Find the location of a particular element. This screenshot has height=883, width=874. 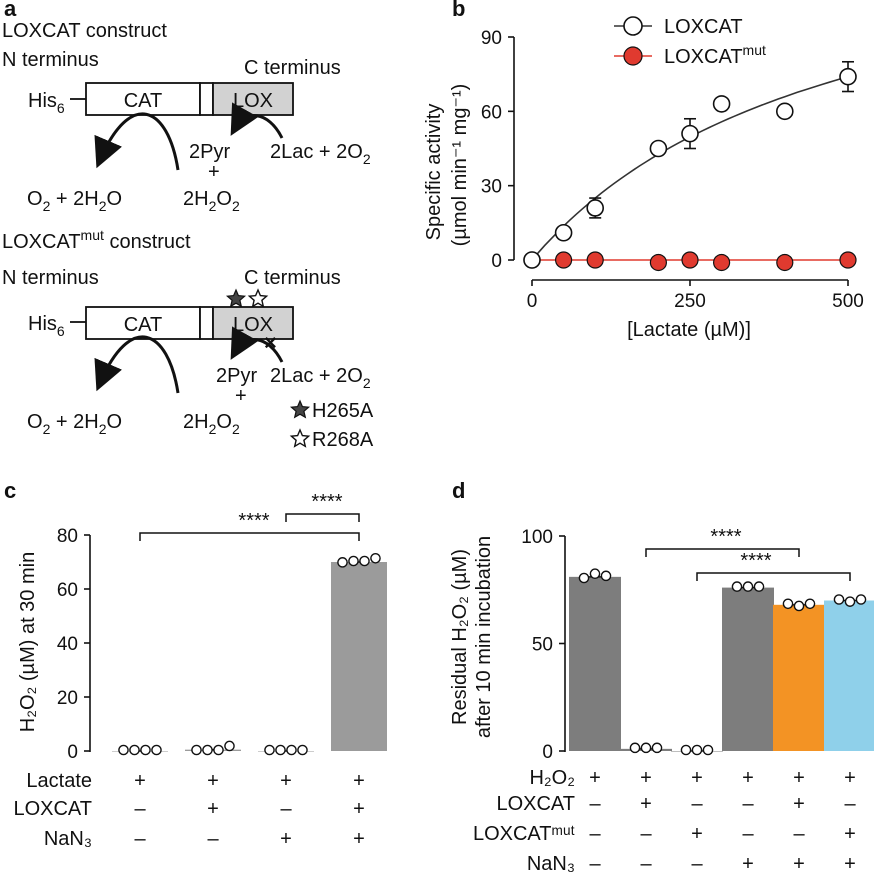

mut-lox-reaction-arrow is located at coordinates (257, 344).